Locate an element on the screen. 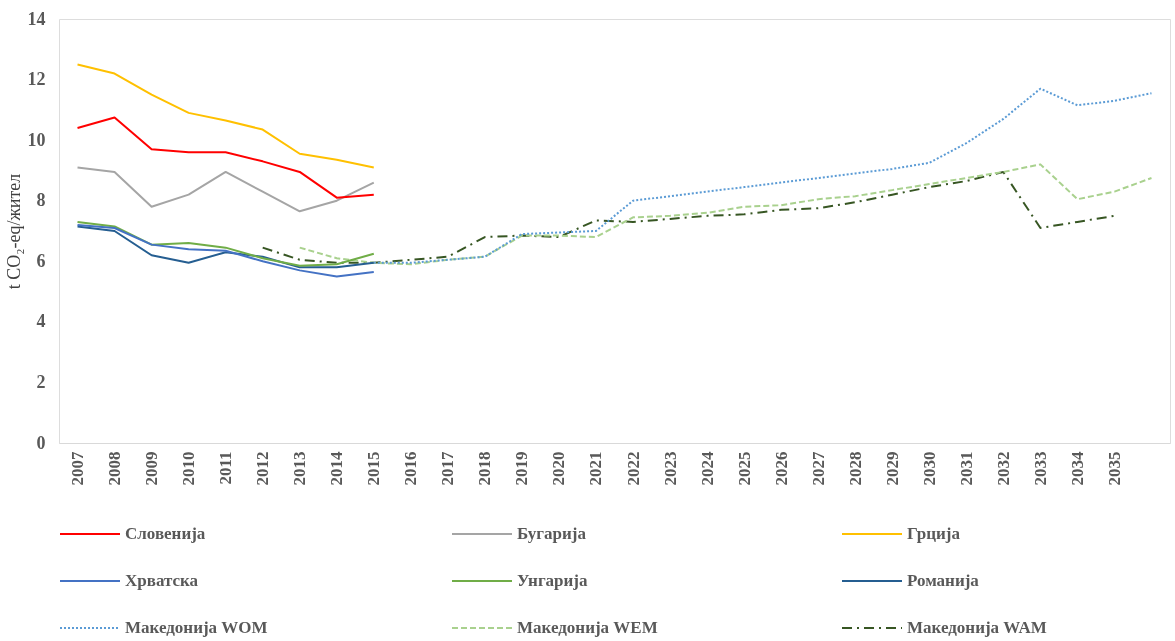 The width and height of the screenshot is (1175, 641). x-tick-label: 2020 is located at coordinates (559, 468).